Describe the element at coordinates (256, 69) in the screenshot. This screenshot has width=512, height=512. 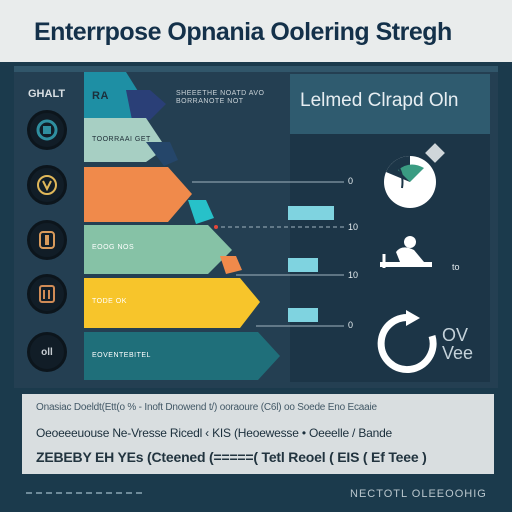
I see `frame-top-strip` at that location.